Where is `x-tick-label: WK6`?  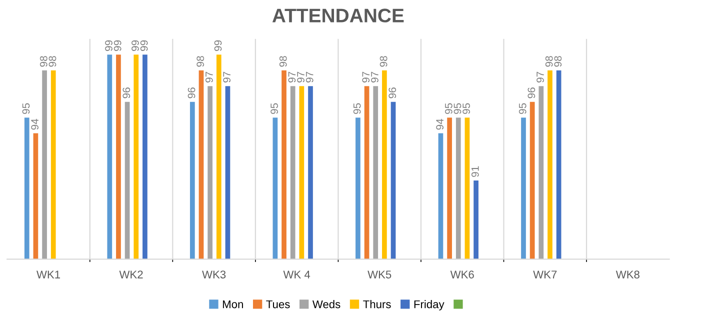 x-tick-label: WK6 is located at coordinates (462, 274).